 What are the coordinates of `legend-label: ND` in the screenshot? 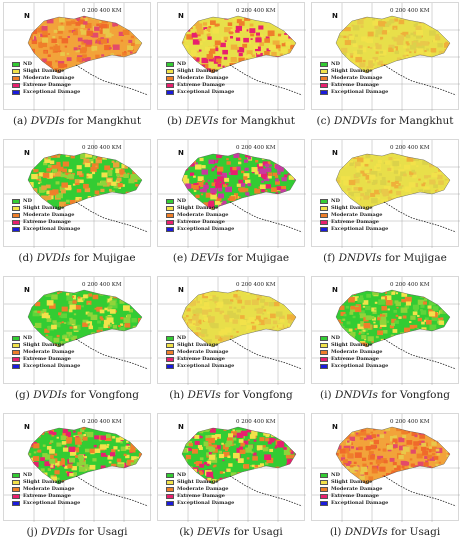 It's located at (335, 475).